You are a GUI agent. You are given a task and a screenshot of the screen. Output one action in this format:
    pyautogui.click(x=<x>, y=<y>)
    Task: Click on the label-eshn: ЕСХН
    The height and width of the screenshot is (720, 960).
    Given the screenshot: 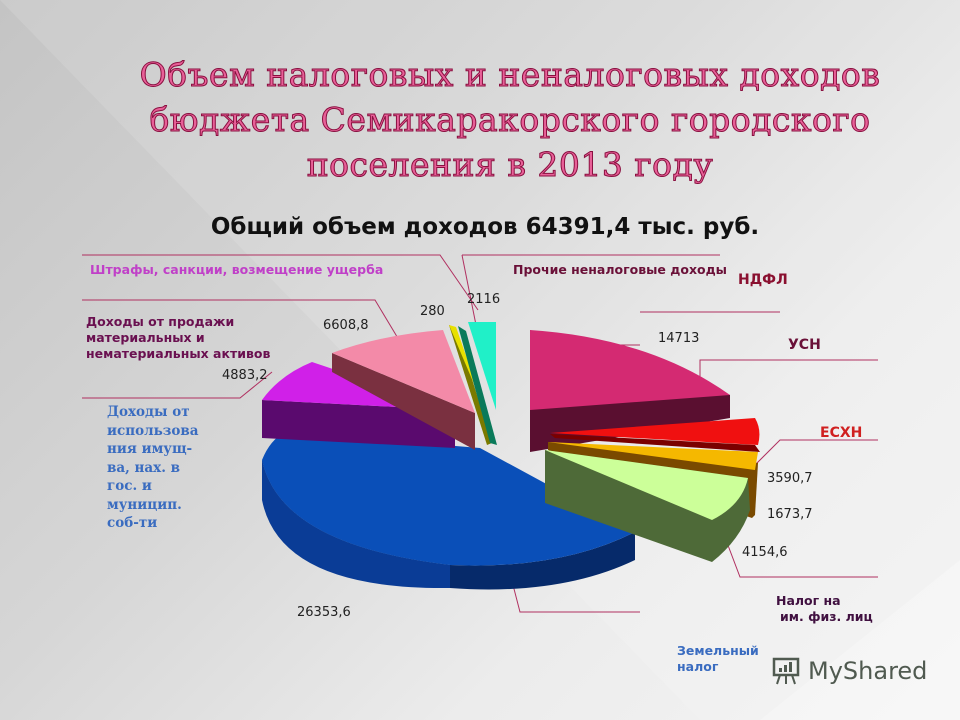 What is the action you would take?
    pyautogui.click(x=841, y=433)
    